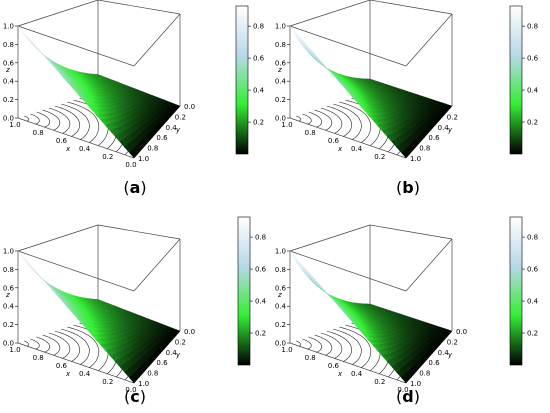 The height and width of the screenshot is (413, 550). Describe the element at coordinates (143, 159) in the screenshot. I see `y-tick-label: 1.0` at that location.